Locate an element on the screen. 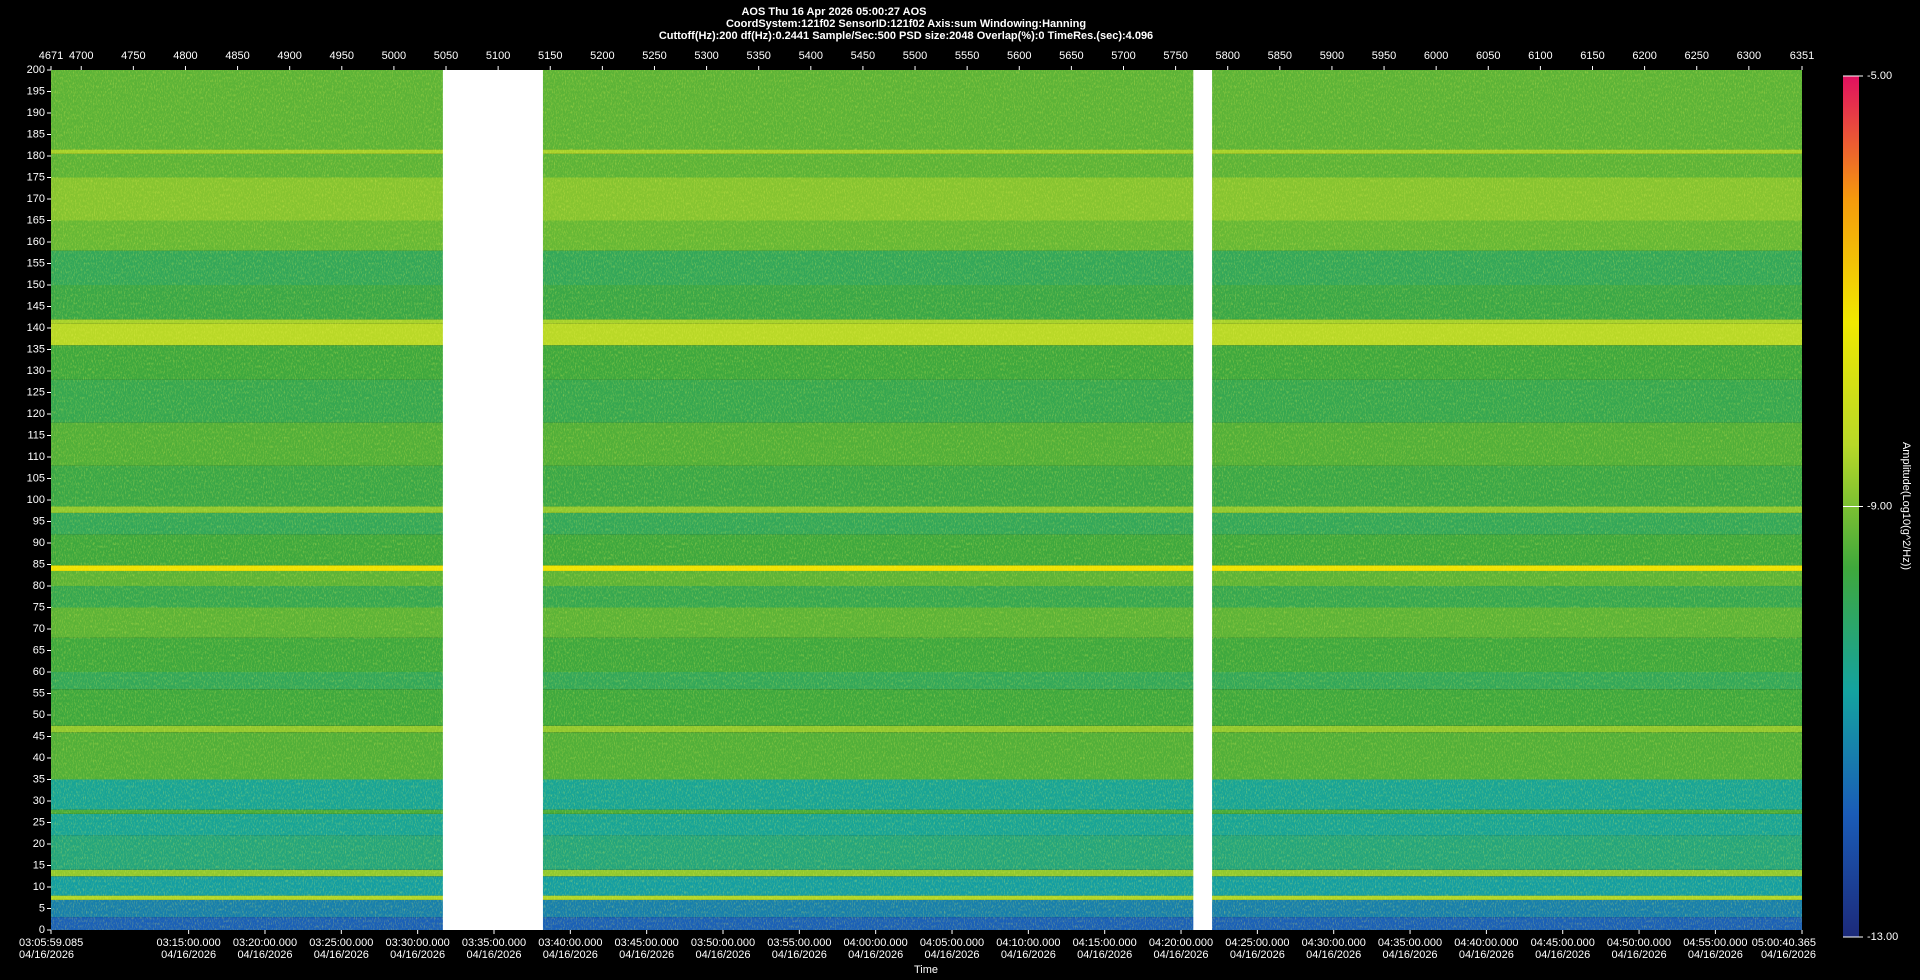  x-tick-label: 5900 is located at coordinates (1332, 56).